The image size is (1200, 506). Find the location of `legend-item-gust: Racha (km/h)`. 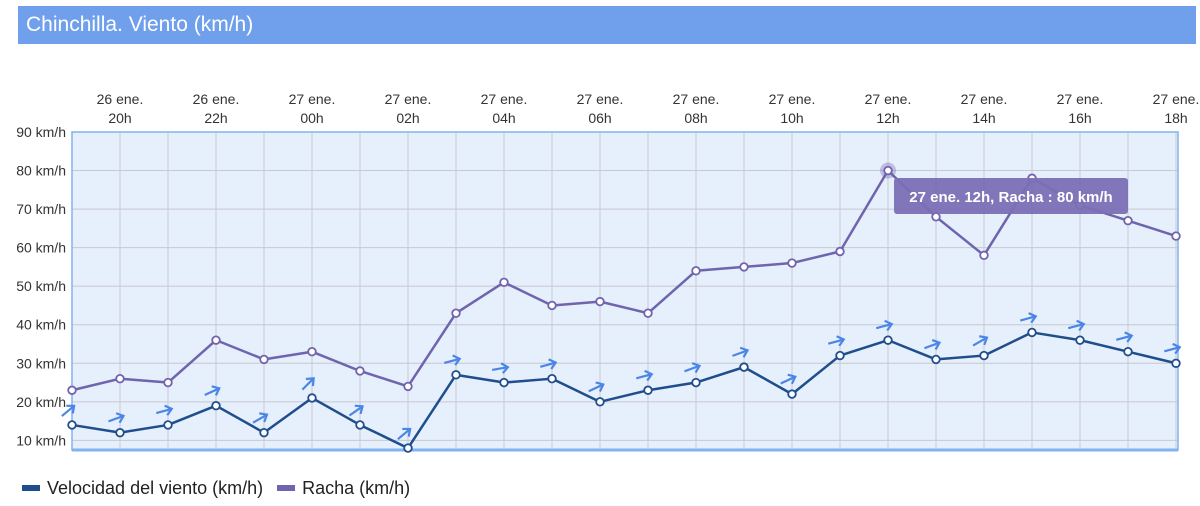

legend-item-gust: Racha (km/h) is located at coordinates (343, 488).